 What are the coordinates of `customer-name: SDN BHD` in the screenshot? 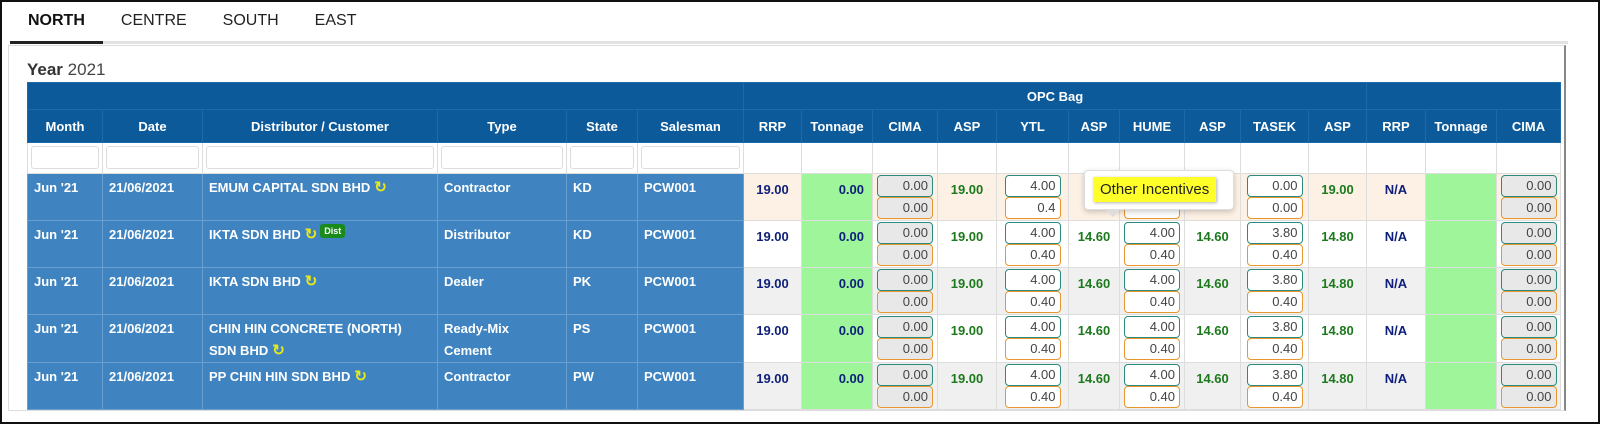 It's located at (239, 350).